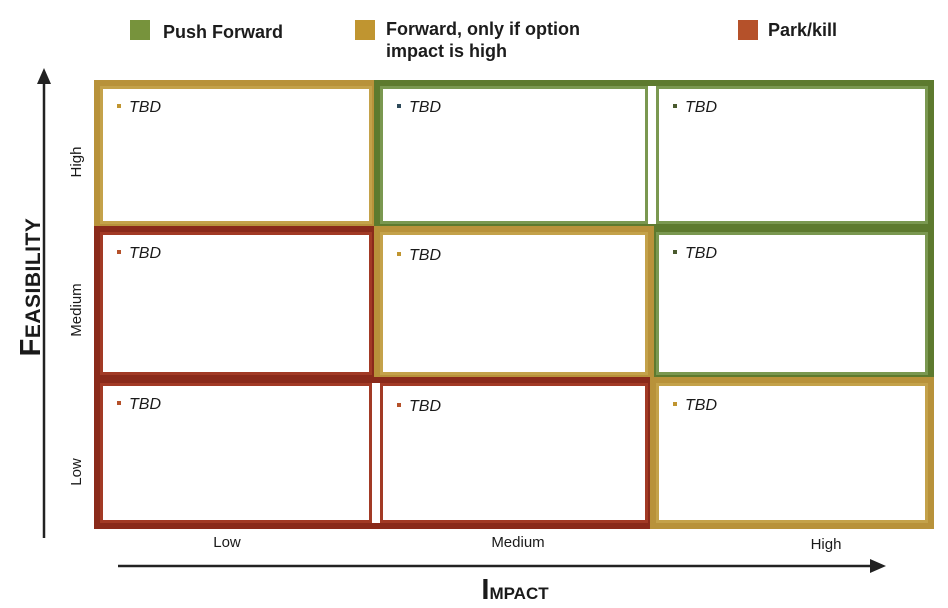 Image resolution: width=948 pixels, height=608 pixels. Describe the element at coordinates (76, 472) in the screenshot. I see `y-tick-low: Low` at that location.